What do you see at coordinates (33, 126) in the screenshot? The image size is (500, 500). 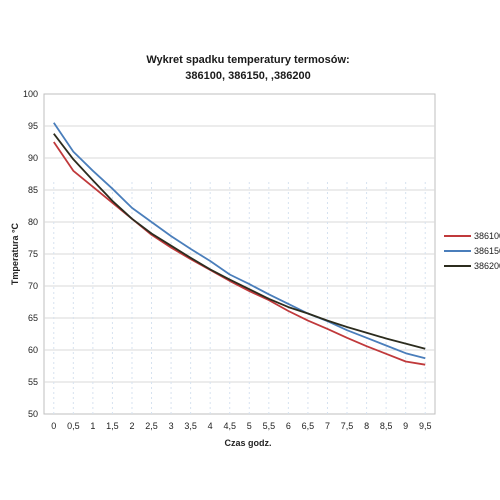 I see `y-tick-label: 95` at bounding box center [33, 126].